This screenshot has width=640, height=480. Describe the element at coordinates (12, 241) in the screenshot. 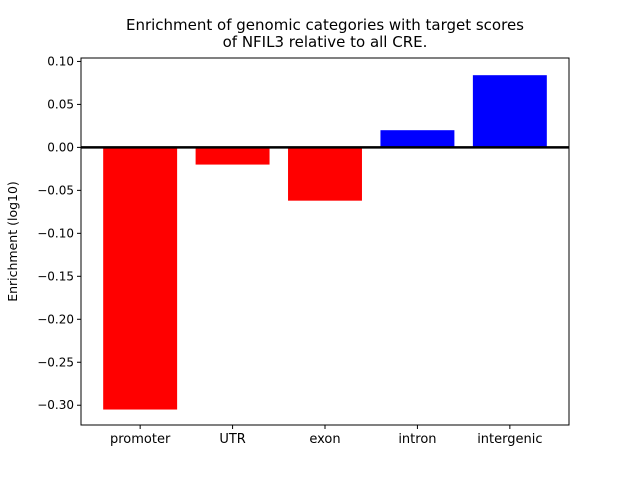

I see `y-axis-label: Enrichment (log10)` at that location.